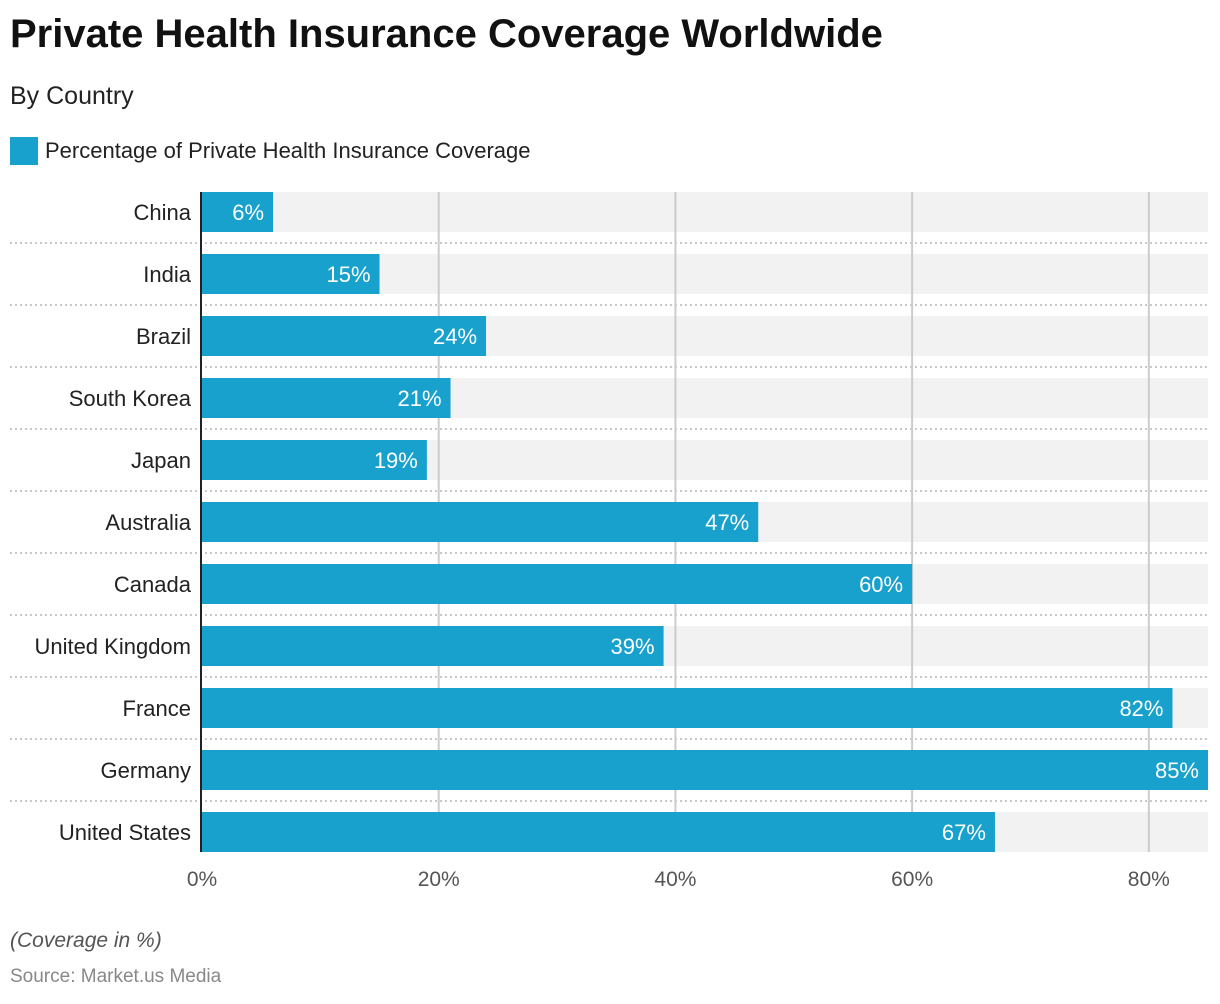  Describe the element at coordinates (202, 879) in the screenshot. I see `x-tick-label: 0%` at that location.